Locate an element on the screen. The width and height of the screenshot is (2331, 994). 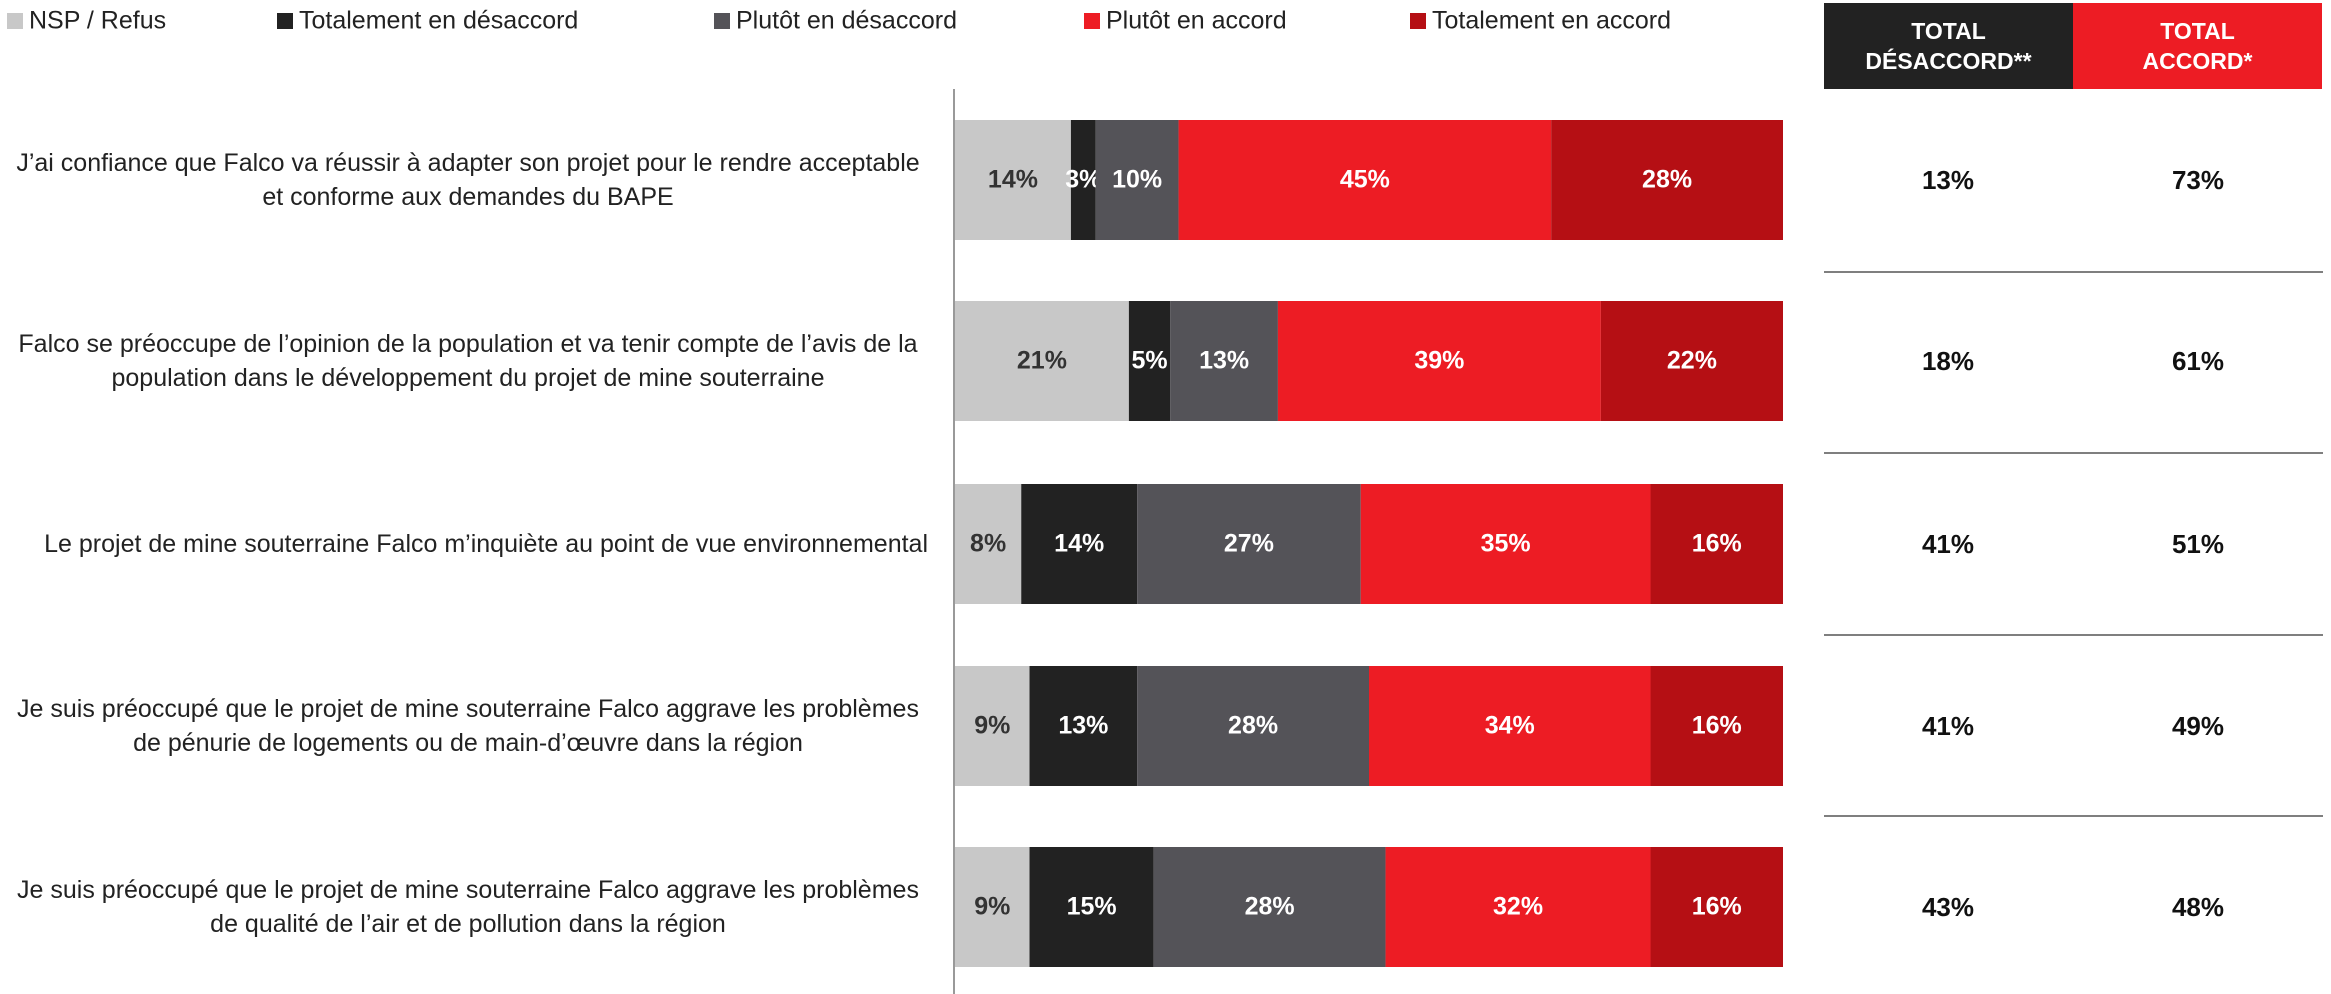
data-label: 3% is located at coordinates (1083, 180).